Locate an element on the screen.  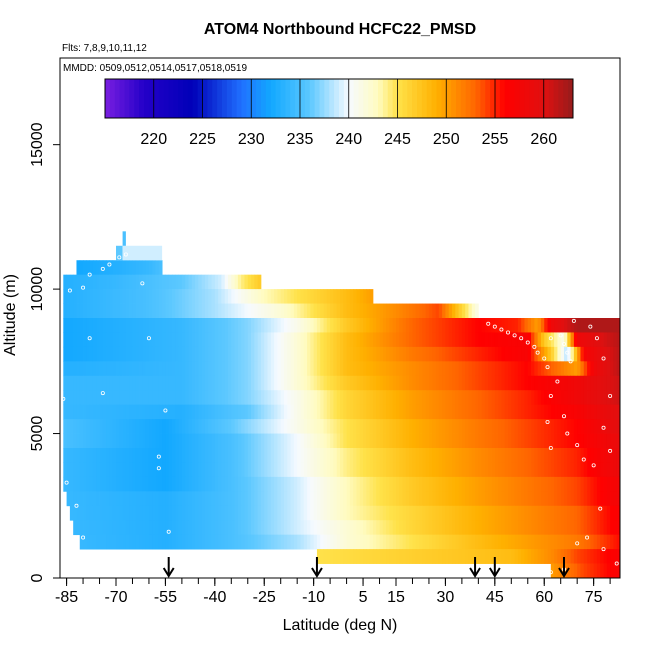
y-tick-label: 0 is located at coordinates (37, 577).